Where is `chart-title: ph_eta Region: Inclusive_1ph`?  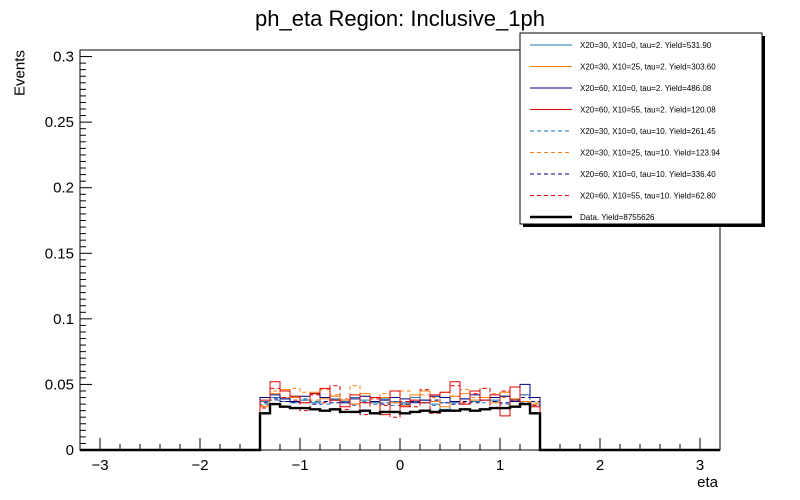
chart-title: ph_eta Region: Inclusive_1ph is located at coordinates (400, 18).